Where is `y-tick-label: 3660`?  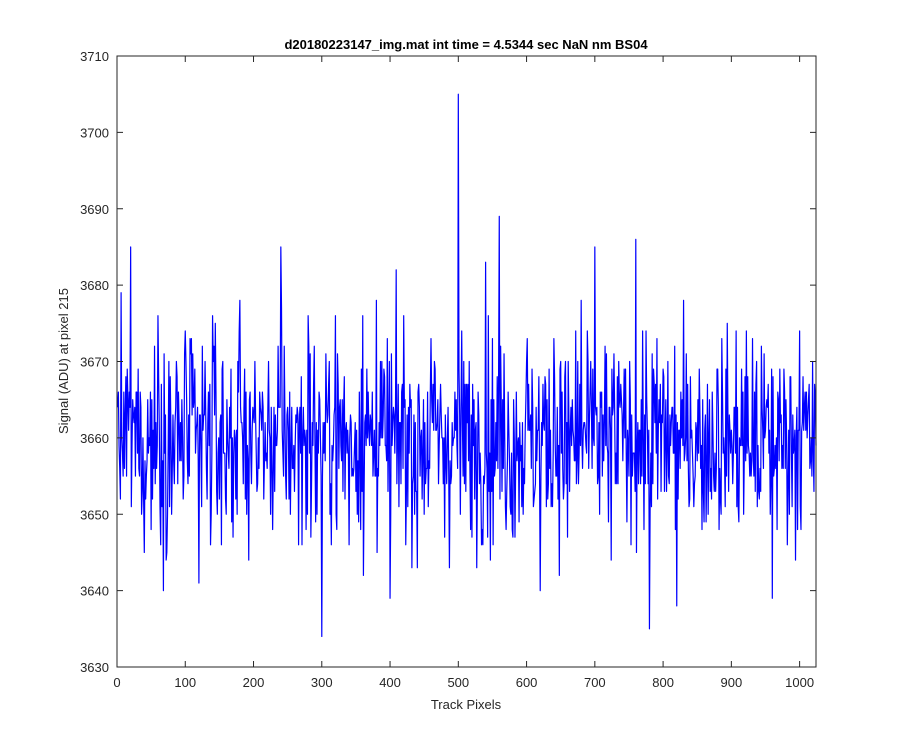
y-tick-label: 3660 is located at coordinates (94, 438).